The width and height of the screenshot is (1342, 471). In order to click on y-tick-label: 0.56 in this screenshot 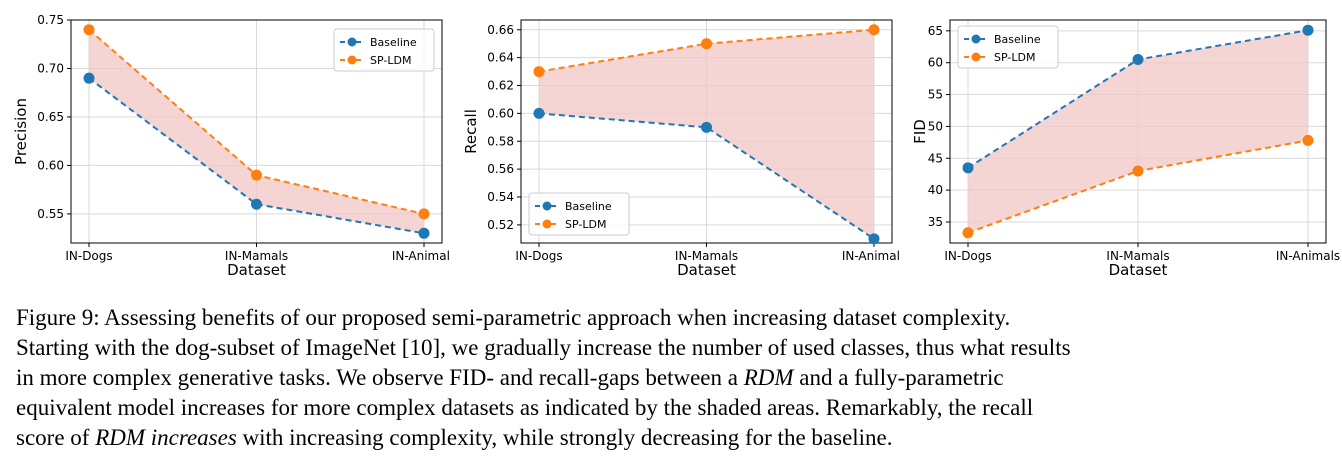, I will do `click(500, 169)`.